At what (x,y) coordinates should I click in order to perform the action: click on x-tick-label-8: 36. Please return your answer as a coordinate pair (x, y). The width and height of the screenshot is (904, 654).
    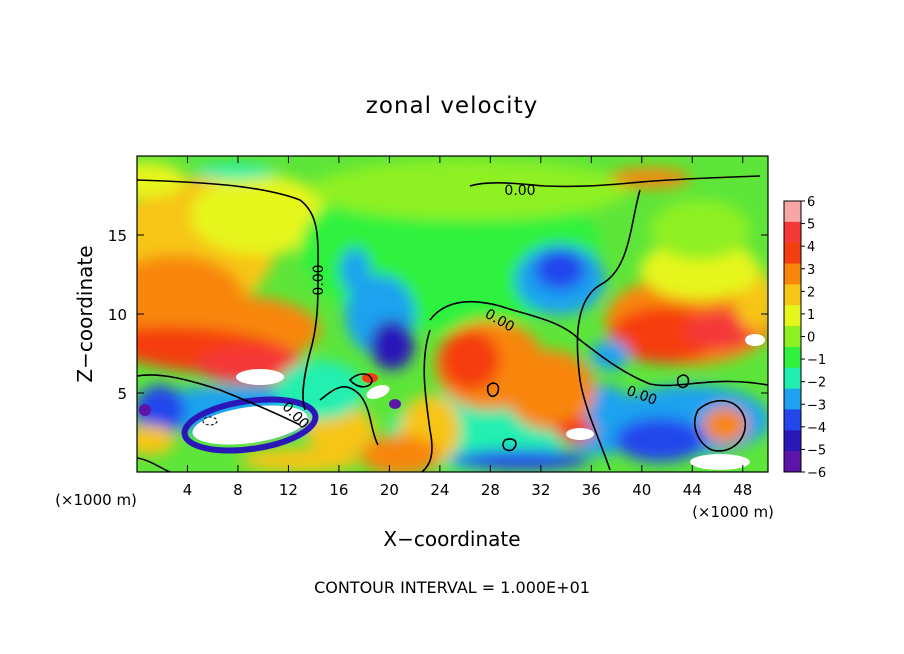
    Looking at the image, I should click on (591, 490).